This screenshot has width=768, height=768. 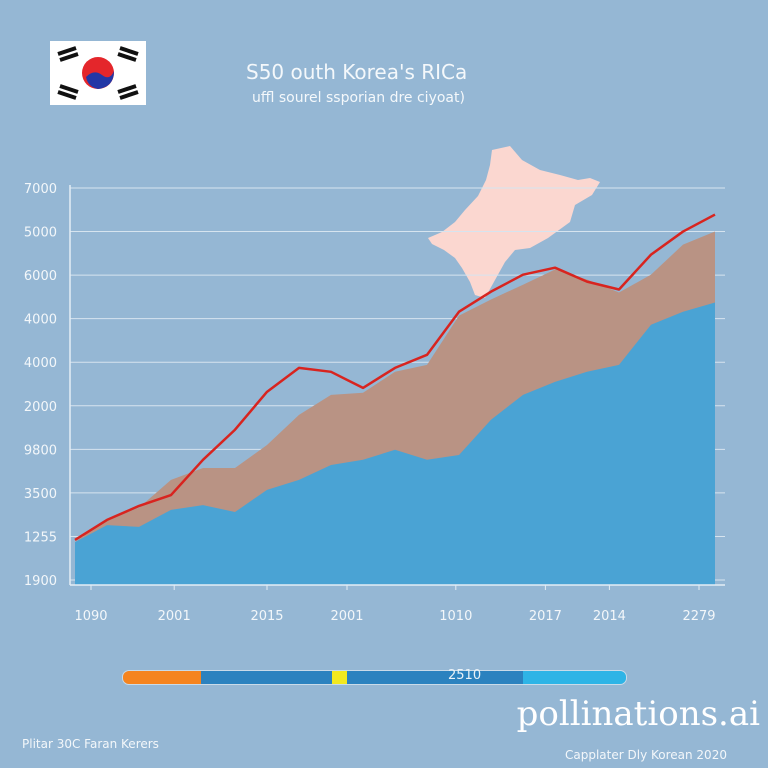 What do you see at coordinates (646, 755) in the screenshot?
I see `footer-right-text: Capplater Dly Korean 2020` at bounding box center [646, 755].